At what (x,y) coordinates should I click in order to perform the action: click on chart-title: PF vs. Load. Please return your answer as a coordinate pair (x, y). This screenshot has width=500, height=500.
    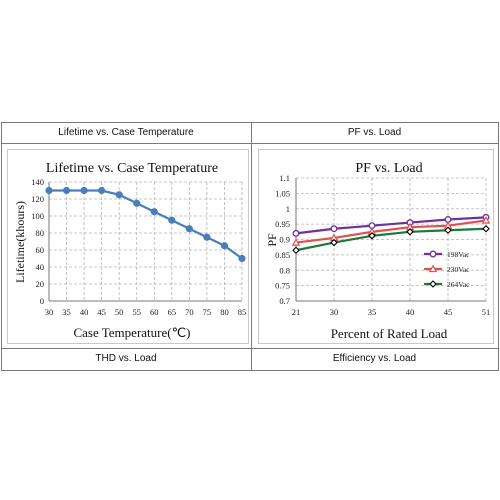
    Looking at the image, I should click on (388, 168).